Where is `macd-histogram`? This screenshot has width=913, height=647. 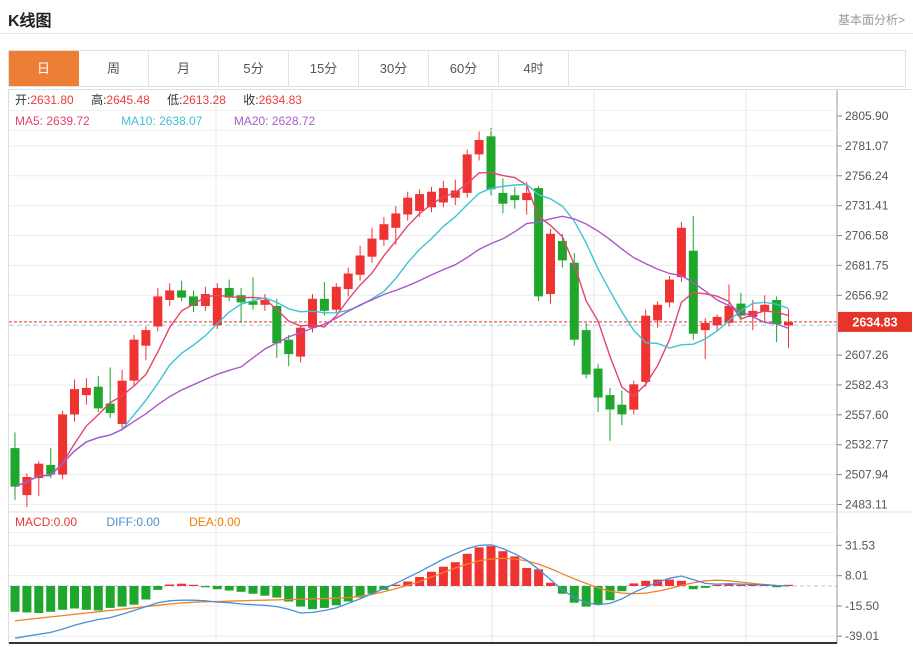 macd-histogram is located at coordinates (401, 579).